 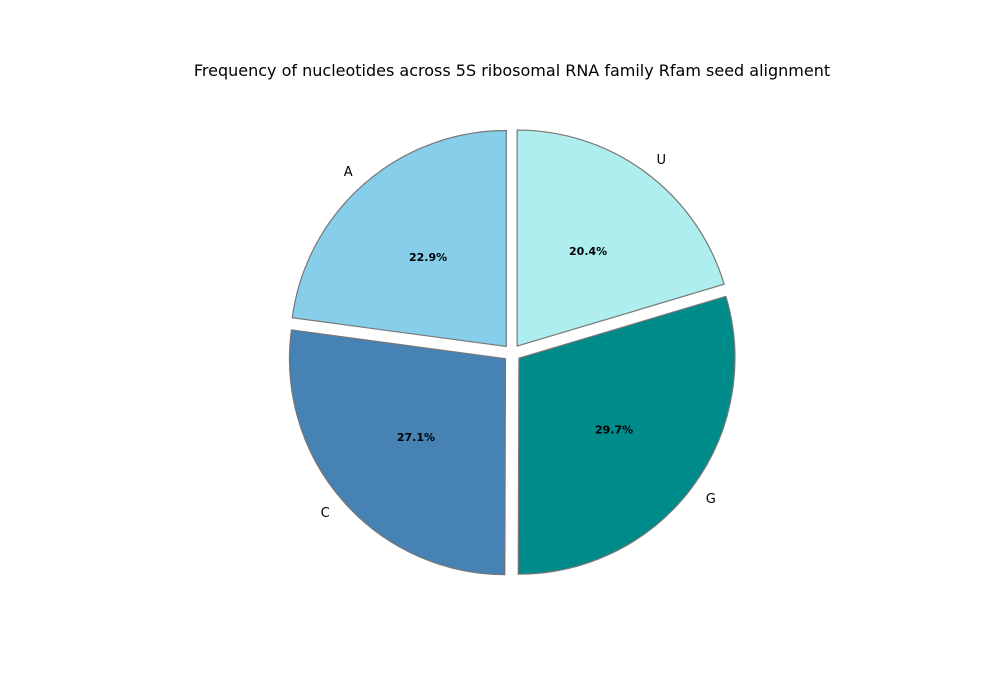 I want to click on slice-percent-C: 27.1%, so click(x=416, y=437).